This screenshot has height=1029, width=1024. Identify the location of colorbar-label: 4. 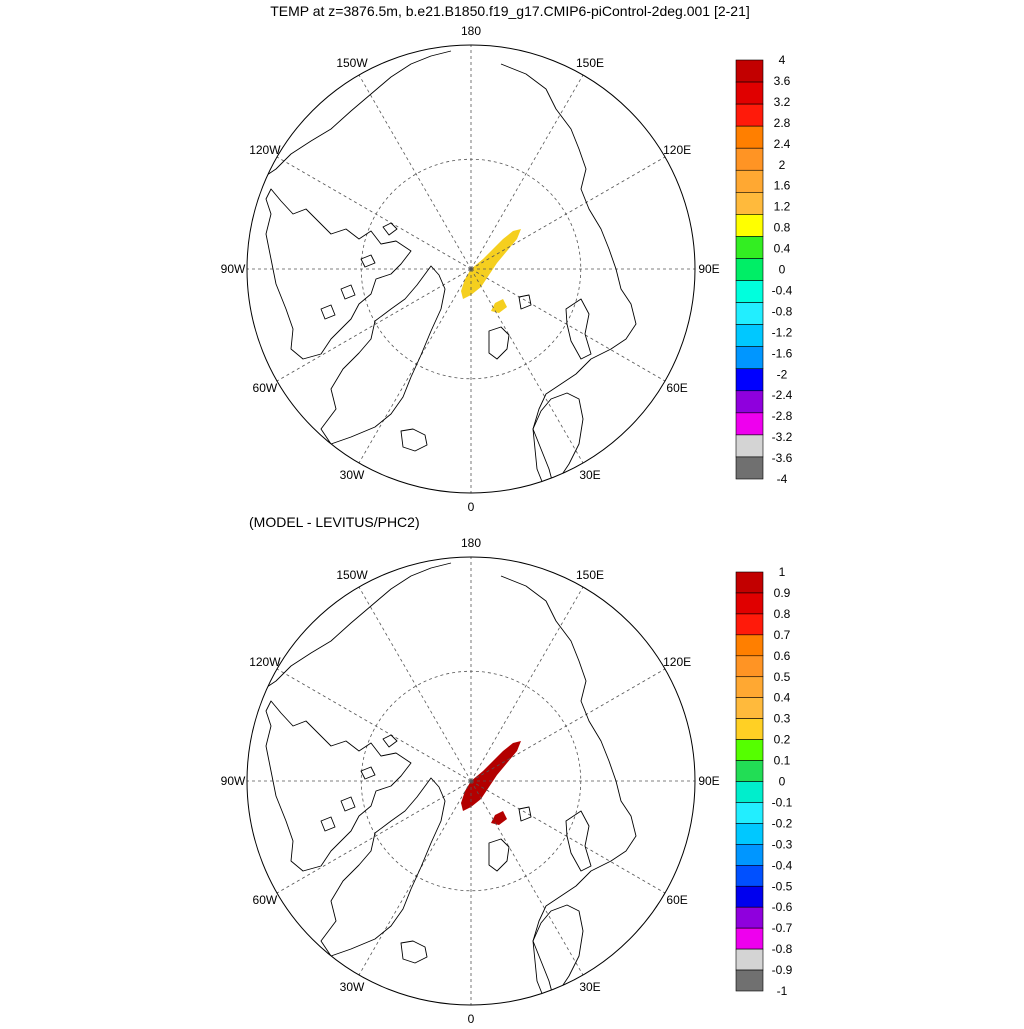
(782, 60).